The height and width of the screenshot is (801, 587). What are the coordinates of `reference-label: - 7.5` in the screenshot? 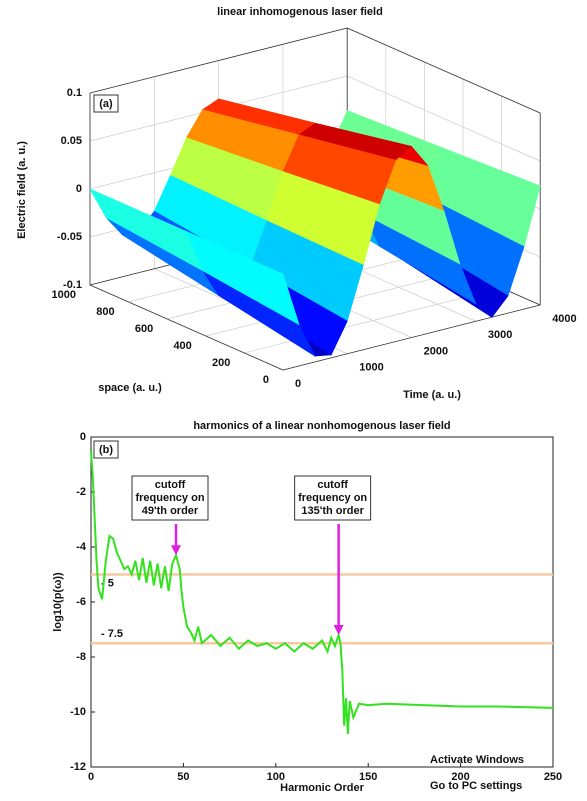 It's located at (112, 634).